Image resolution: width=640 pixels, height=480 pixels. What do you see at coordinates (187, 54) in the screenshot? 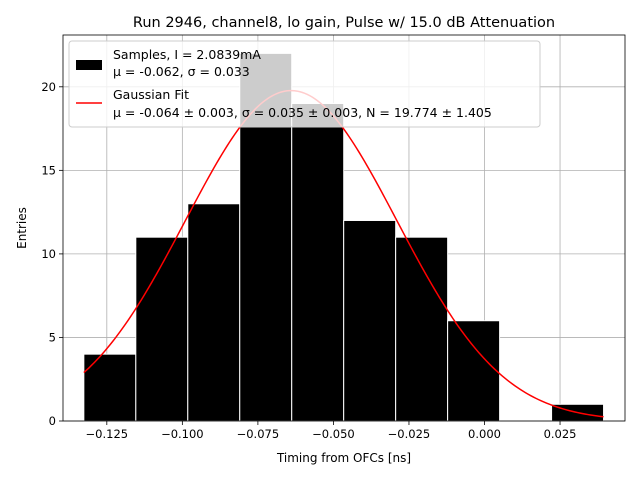
I see `legend-samples-label: Samples, I = 2.0839mA` at bounding box center [187, 54].